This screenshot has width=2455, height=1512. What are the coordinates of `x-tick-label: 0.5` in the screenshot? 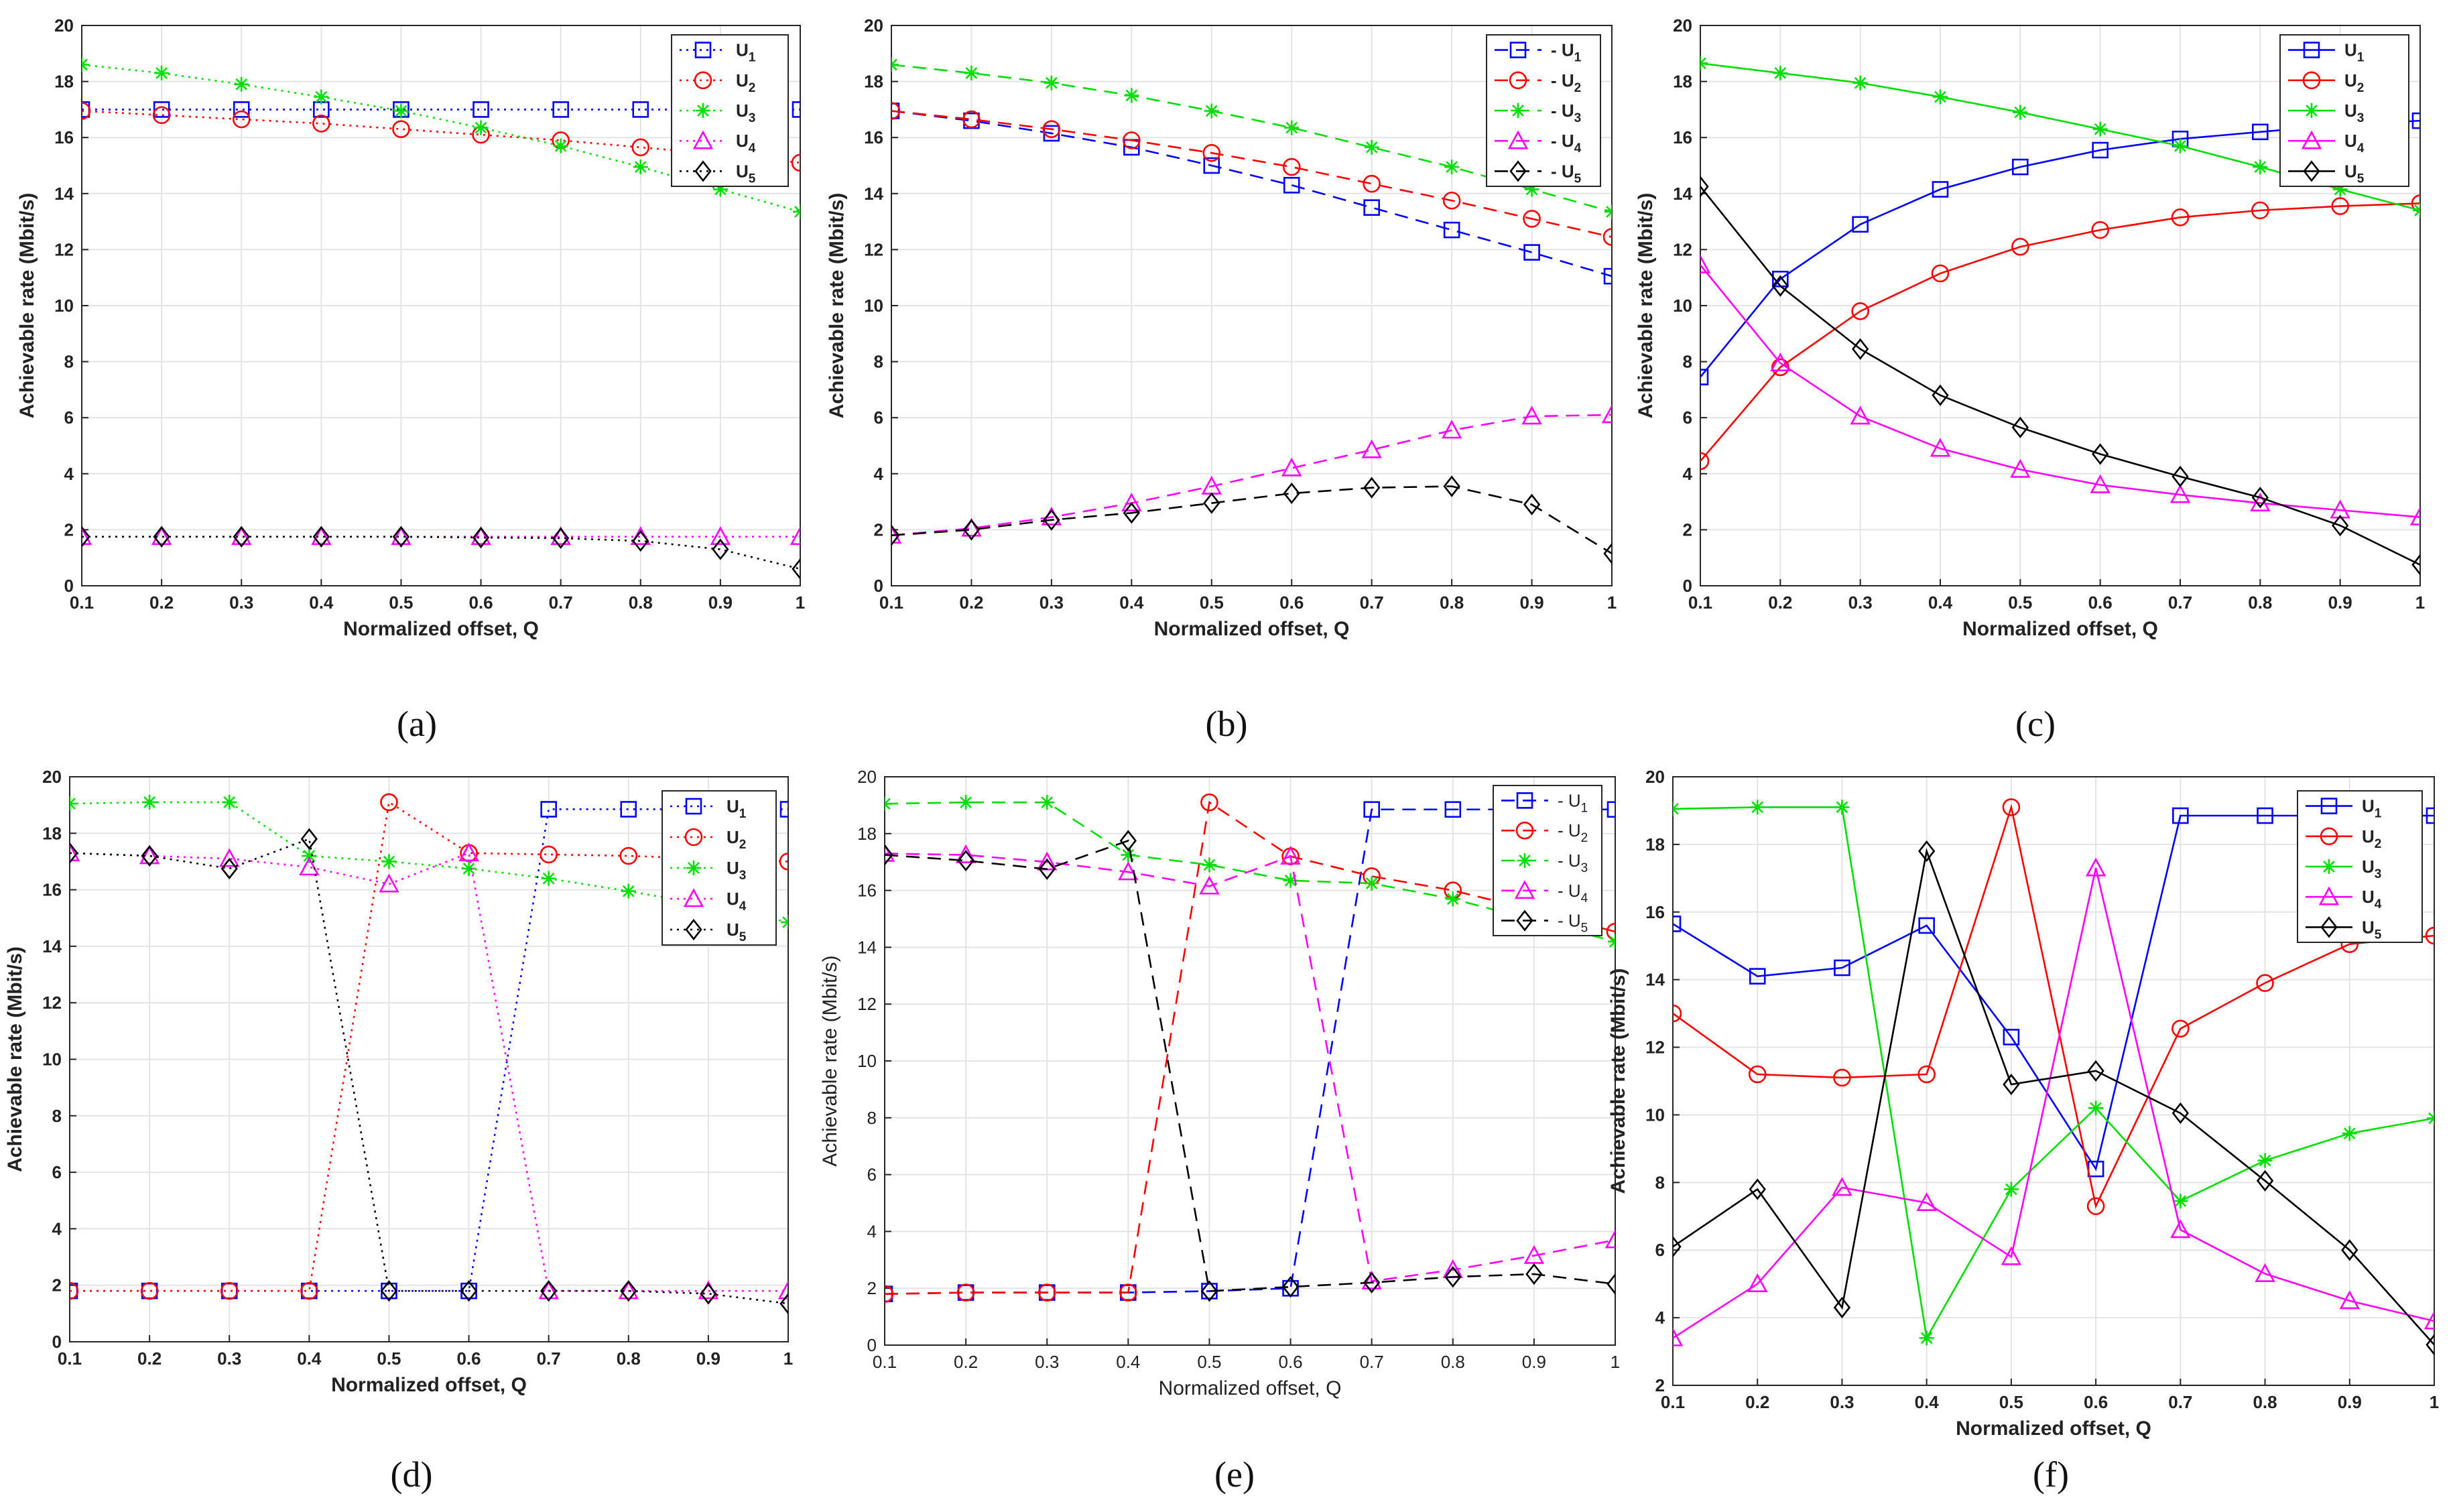 It's located at (401, 602).